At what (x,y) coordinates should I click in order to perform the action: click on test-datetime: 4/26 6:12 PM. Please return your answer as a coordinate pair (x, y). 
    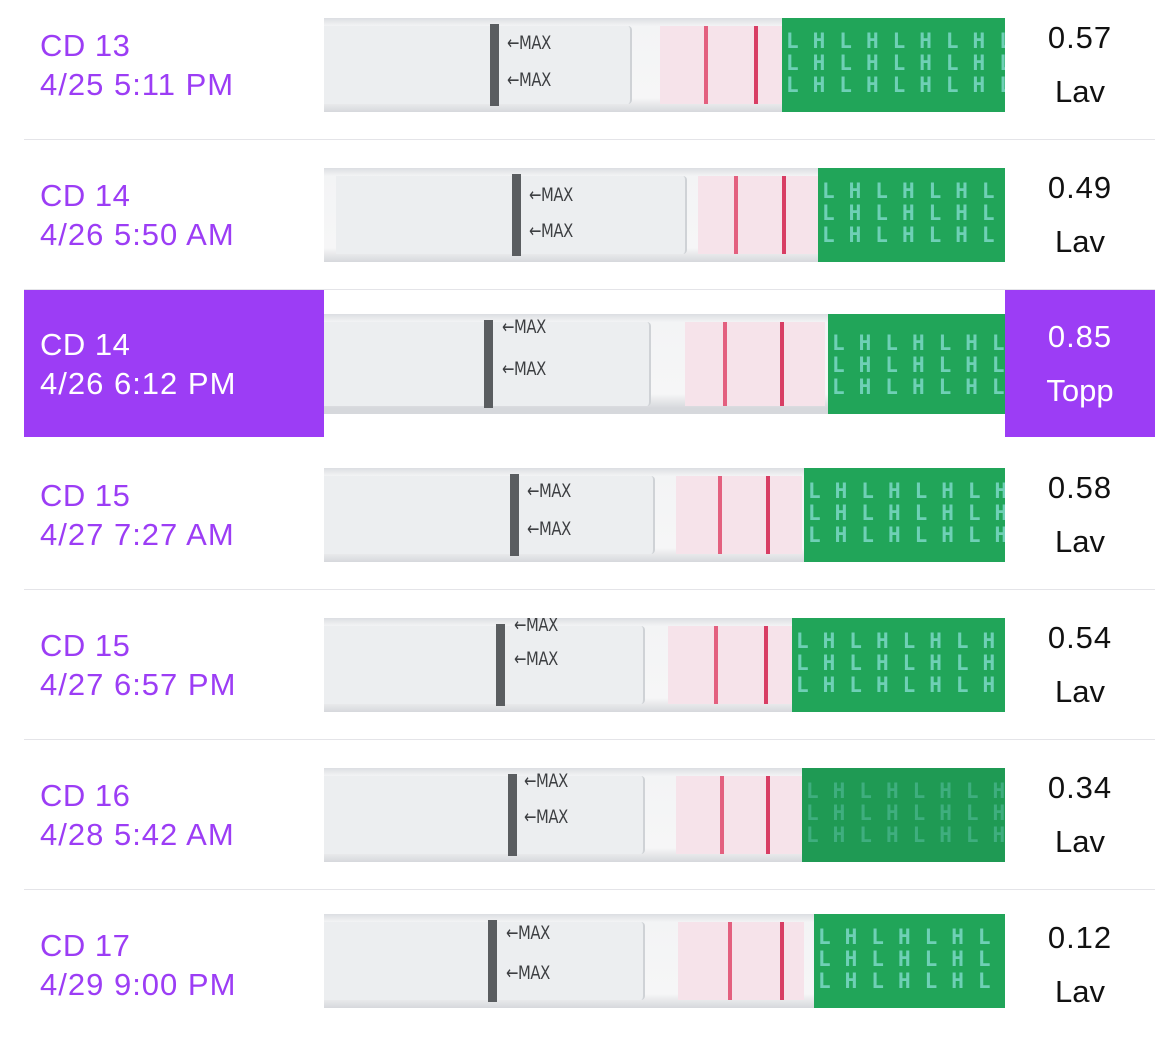
    Looking at the image, I should click on (138, 383).